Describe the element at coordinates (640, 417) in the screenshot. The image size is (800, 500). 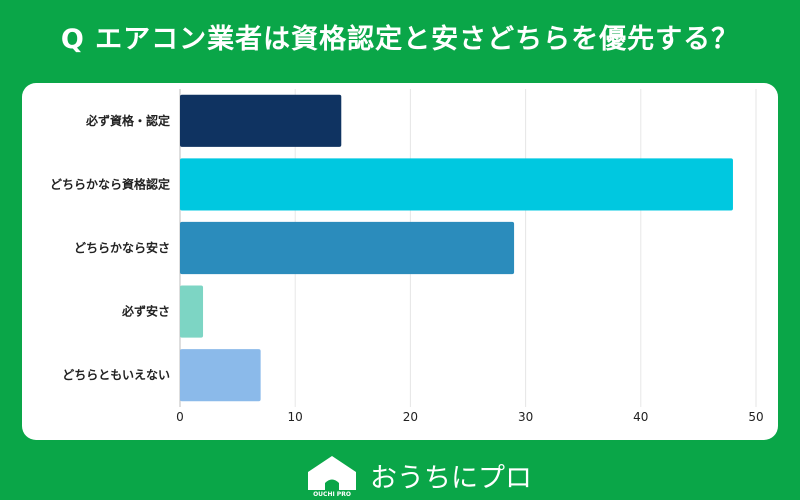
I see `x-tick-label: 40` at that location.